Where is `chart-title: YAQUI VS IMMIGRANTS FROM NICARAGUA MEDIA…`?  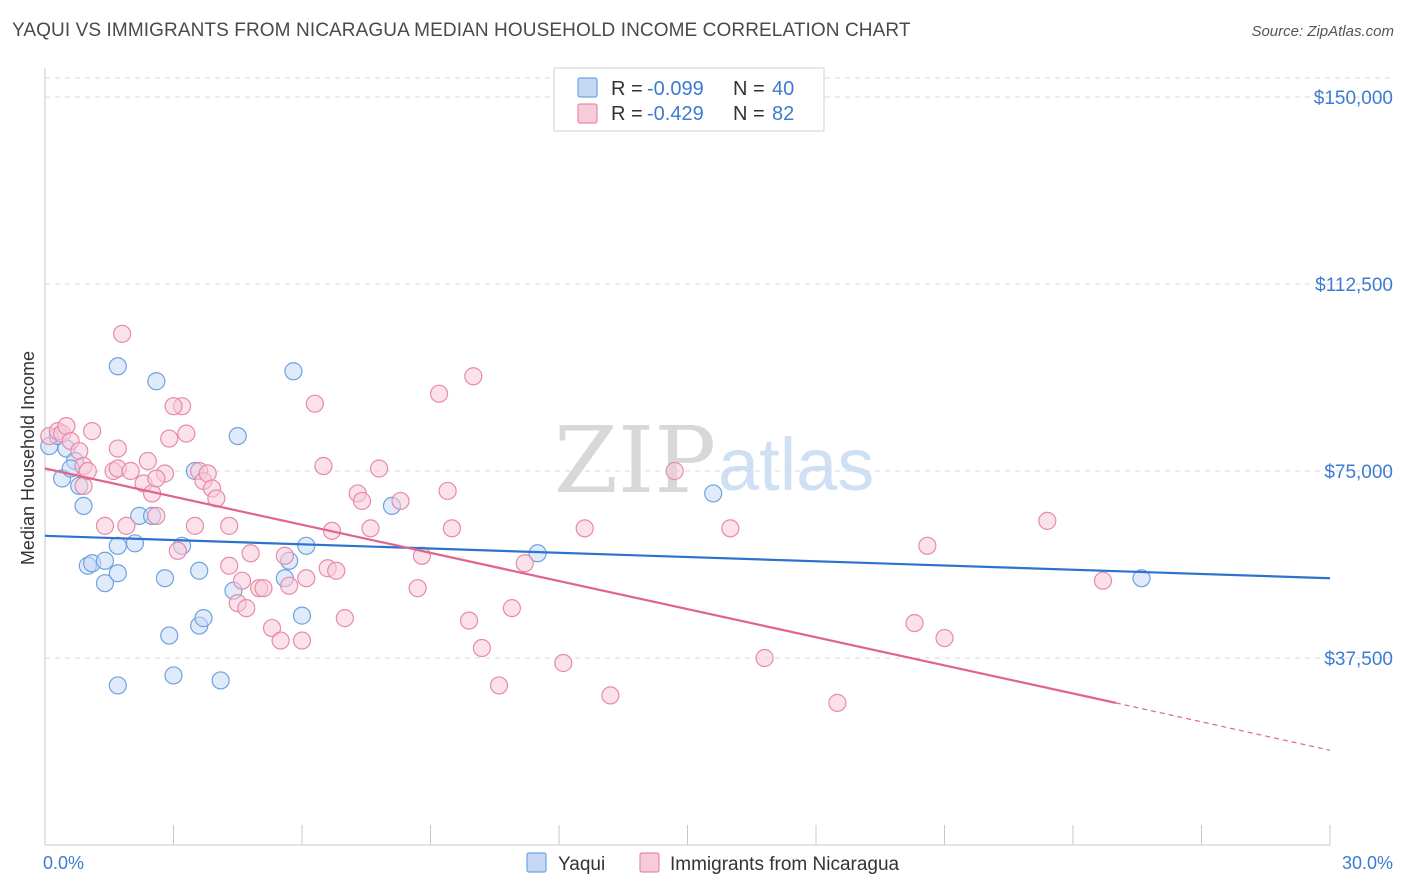
chart-title: YAQUI VS IMMIGRANTS FROM NICARAGUA MEDIA… is located at coordinates (461, 30).